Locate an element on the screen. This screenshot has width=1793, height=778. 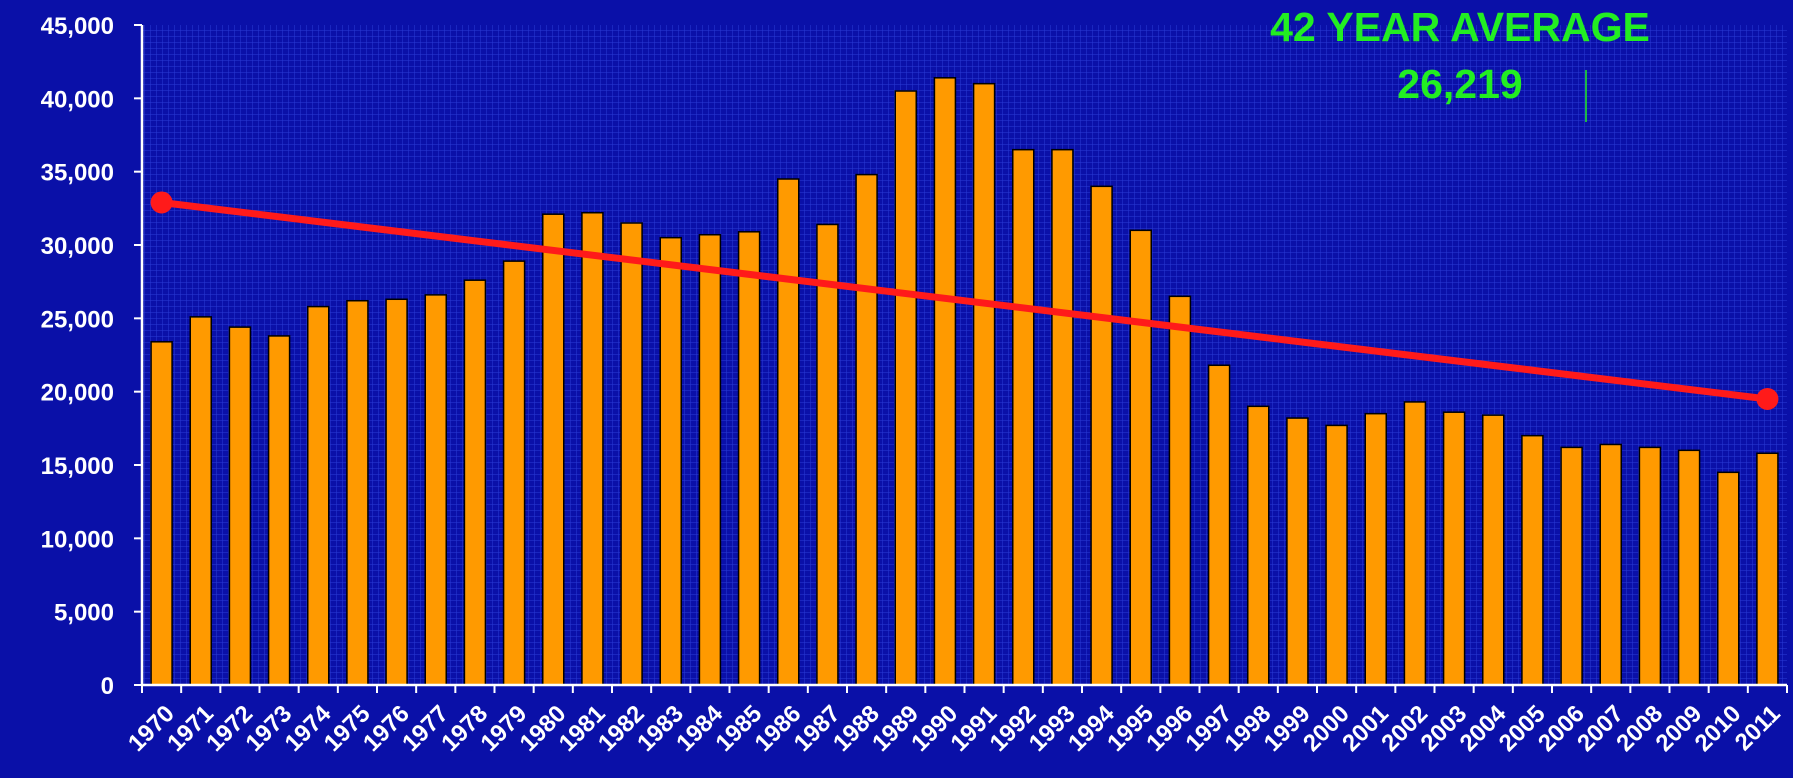
average-annotation: 42 YEAR AVERAGE 26,219 is located at coordinates (1460, 63).